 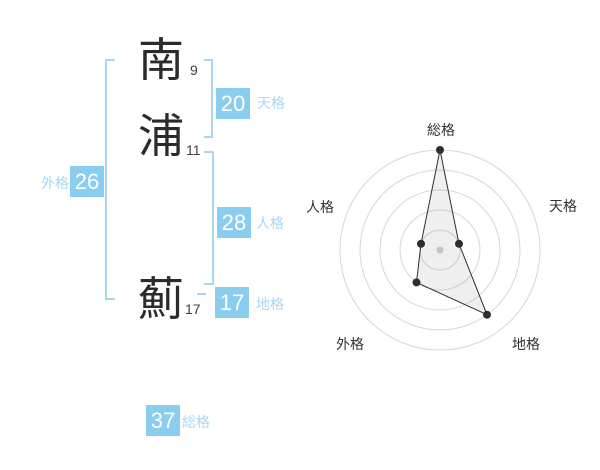 What do you see at coordinates (161, 60) in the screenshot?
I see `name-char-1: 南` at bounding box center [161, 60].